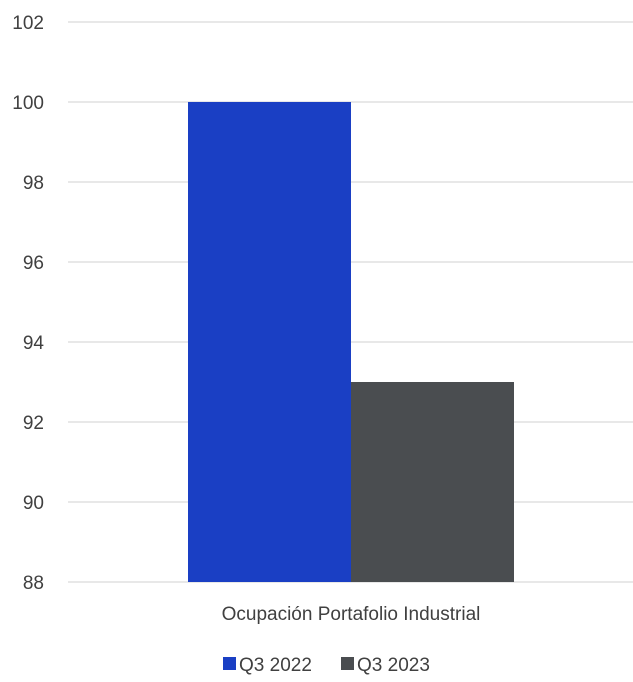 The height and width of the screenshot is (682, 633). Describe the element at coordinates (393, 665) in the screenshot. I see `legend-label: Q3 2023` at that location.